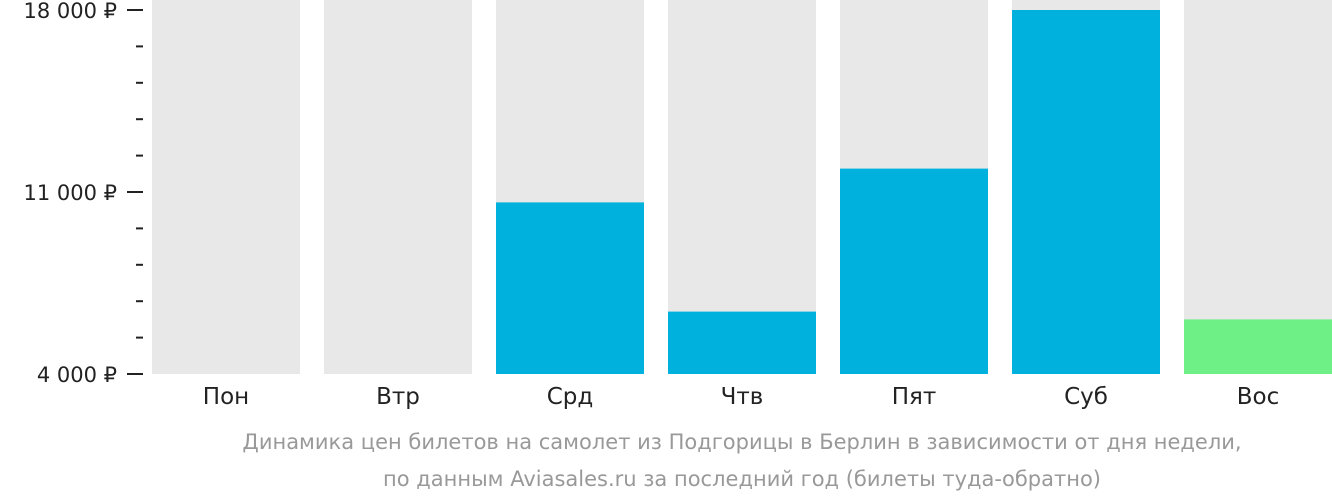  Describe the element at coordinates (1258, 397) in the screenshot. I see `x-tick-label: Вос` at that location.